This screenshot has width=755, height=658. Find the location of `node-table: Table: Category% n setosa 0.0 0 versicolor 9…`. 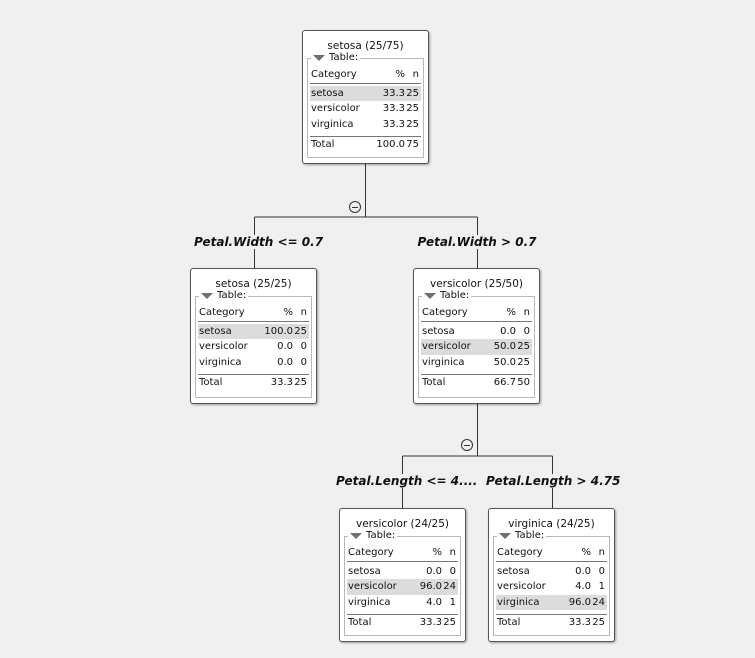

node-table: Table: Category% n setosa 0.0 0 versicolor 9… is located at coordinates (402, 583).